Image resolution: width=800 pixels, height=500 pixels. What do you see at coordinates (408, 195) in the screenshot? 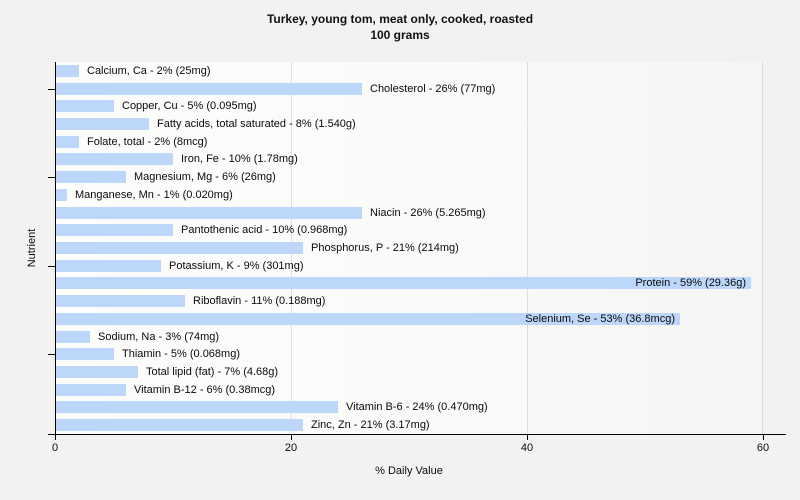
I see `bar-row: Manganese, Mn - 1% (0.020mg)` at bounding box center [408, 195].